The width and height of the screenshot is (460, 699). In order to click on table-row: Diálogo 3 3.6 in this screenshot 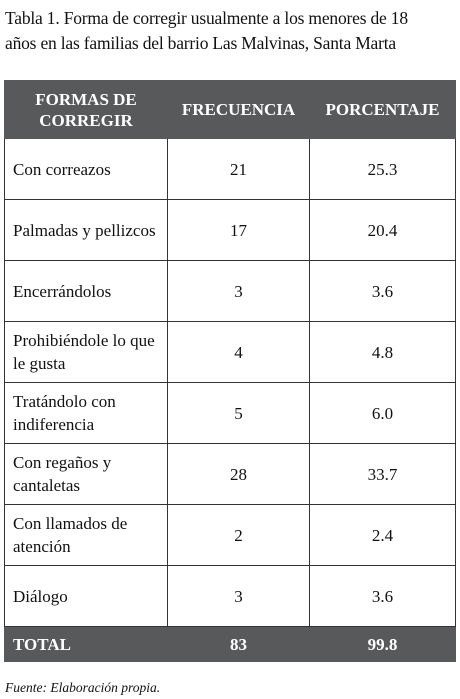, I will do `click(230, 596)`.